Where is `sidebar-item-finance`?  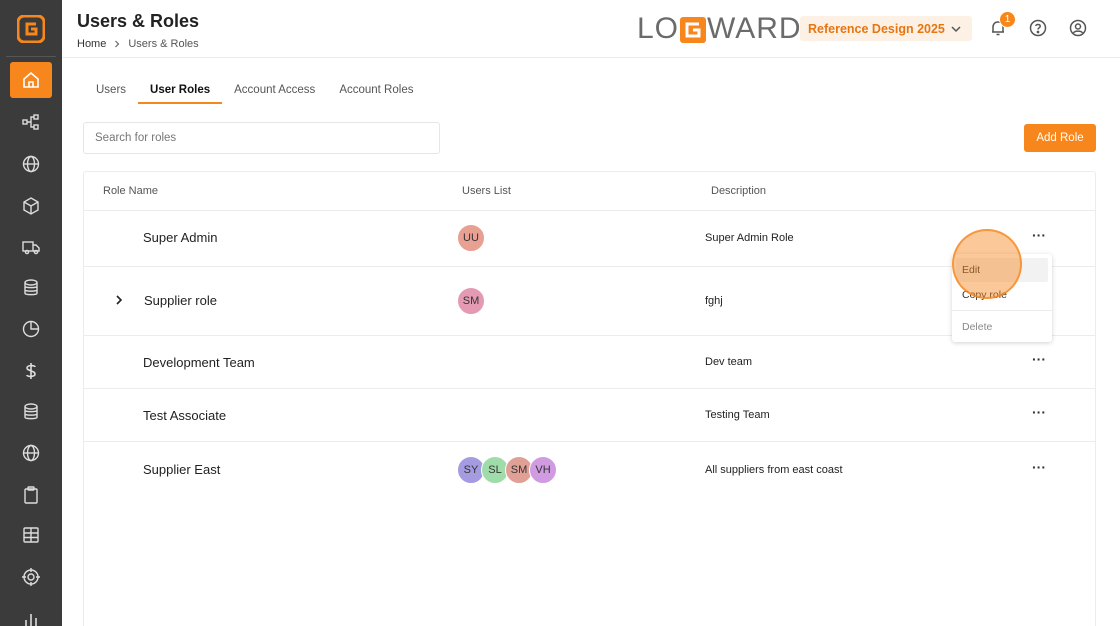
sidebar-item-finance is located at coordinates (31, 371).